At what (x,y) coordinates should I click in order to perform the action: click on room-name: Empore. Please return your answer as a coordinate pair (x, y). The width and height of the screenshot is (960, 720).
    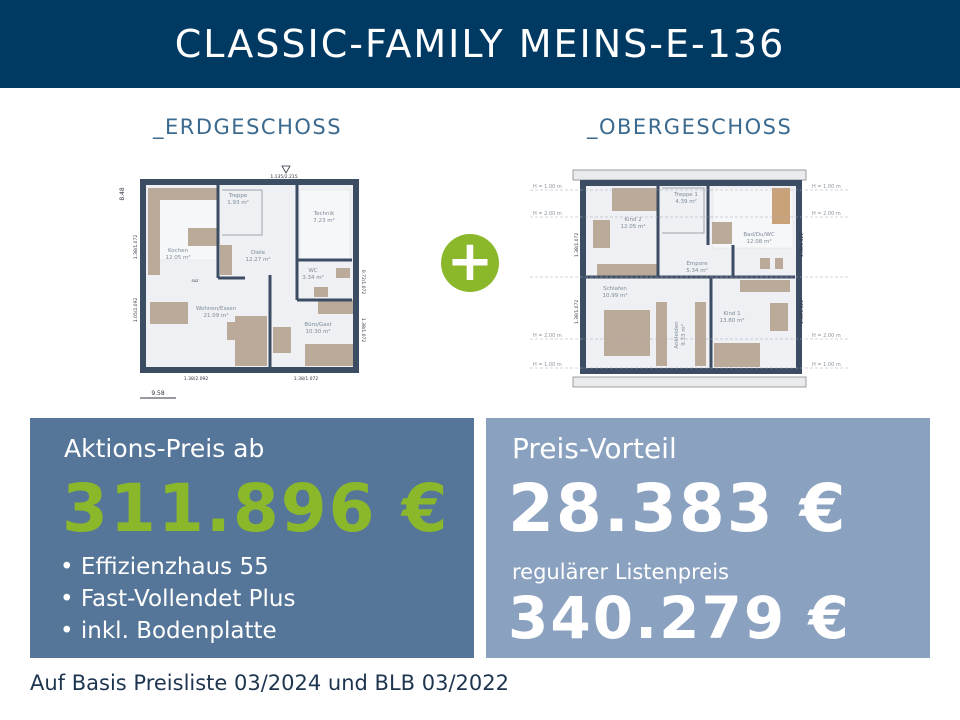
    Looking at the image, I should click on (697, 264).